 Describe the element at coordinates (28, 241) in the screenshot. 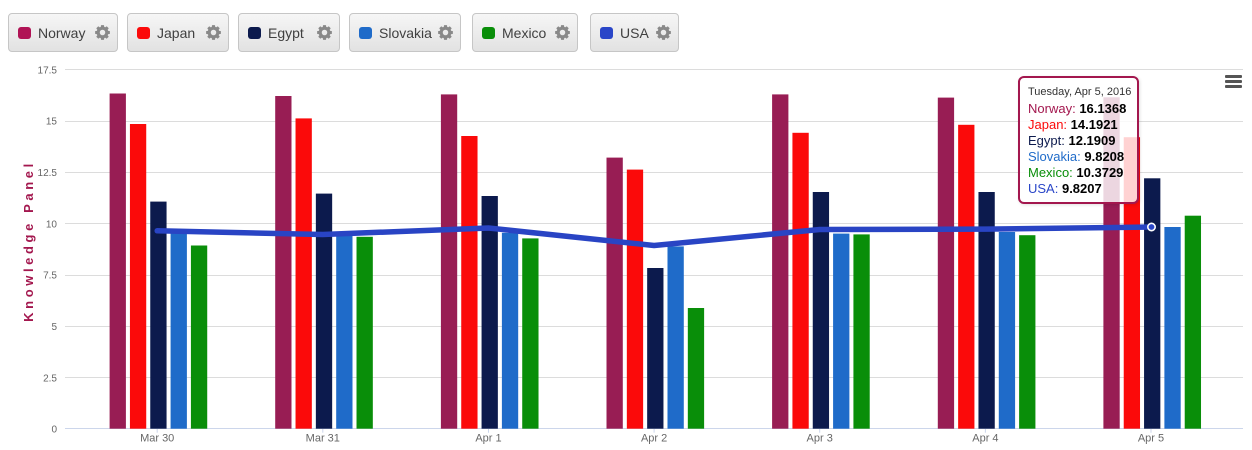

I see `svg-text: Knowledge Panel` at that location.